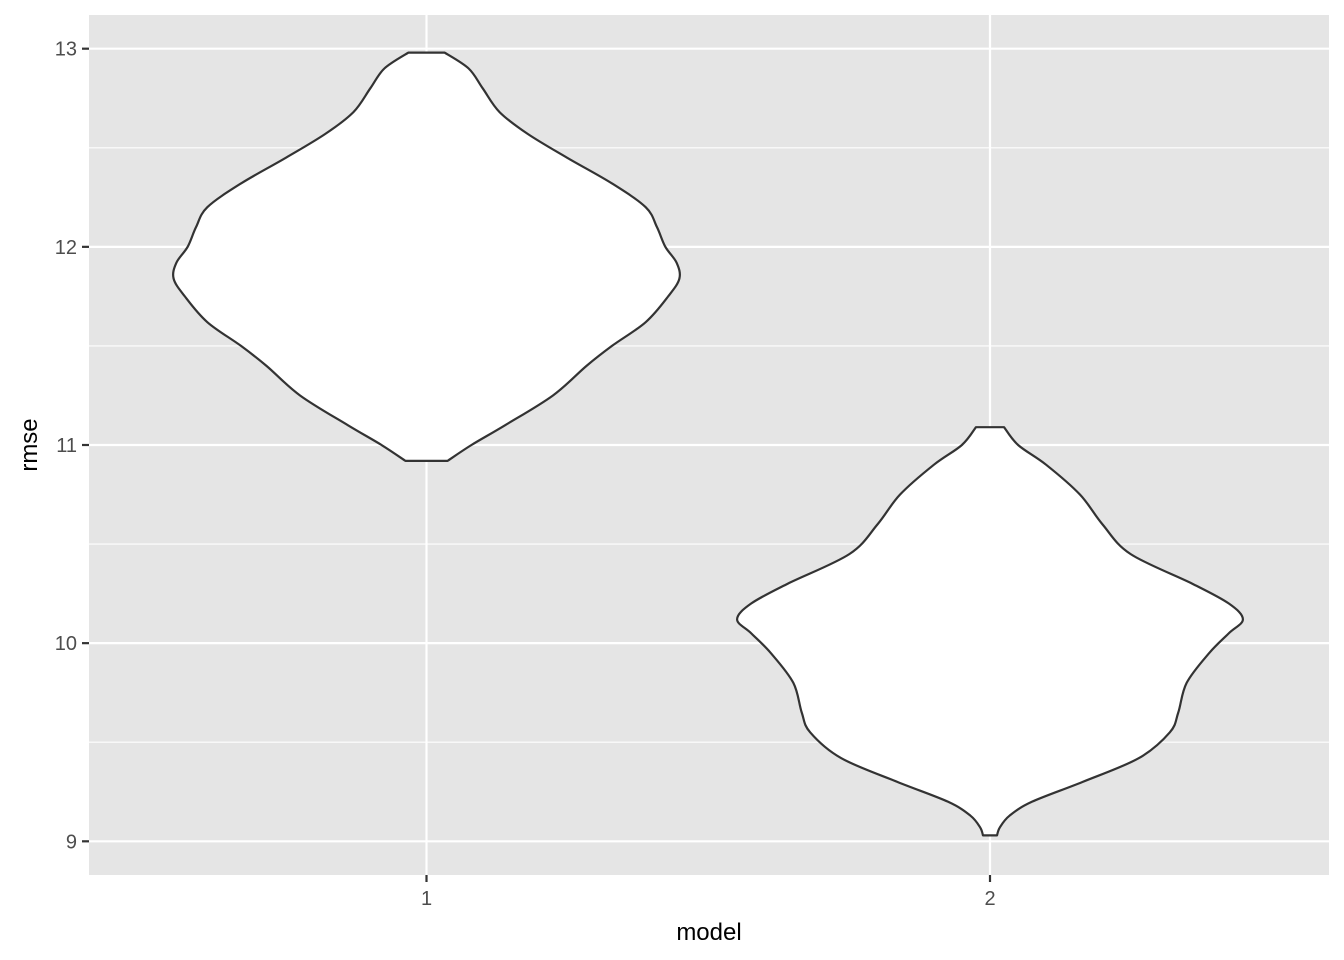 The image size is (1344, 960). What do you see at coordinates (66, 644) in the screenshot?
I see `y-tick-label: 10` at bounding box center [66, 644].